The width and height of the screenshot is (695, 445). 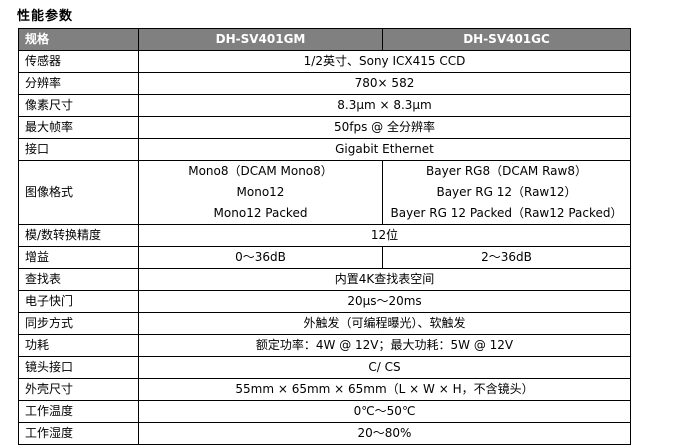 I want to click on table-row: 模/数转换精度 12位, so click(x=324, y=235).